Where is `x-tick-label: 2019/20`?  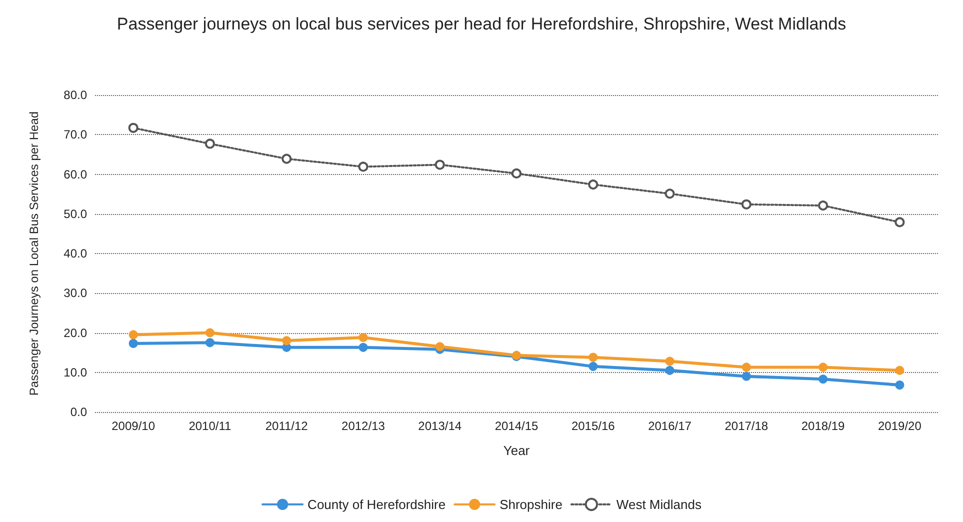
x-tick-label: 2019/20 is located at coordinates (900, 426).